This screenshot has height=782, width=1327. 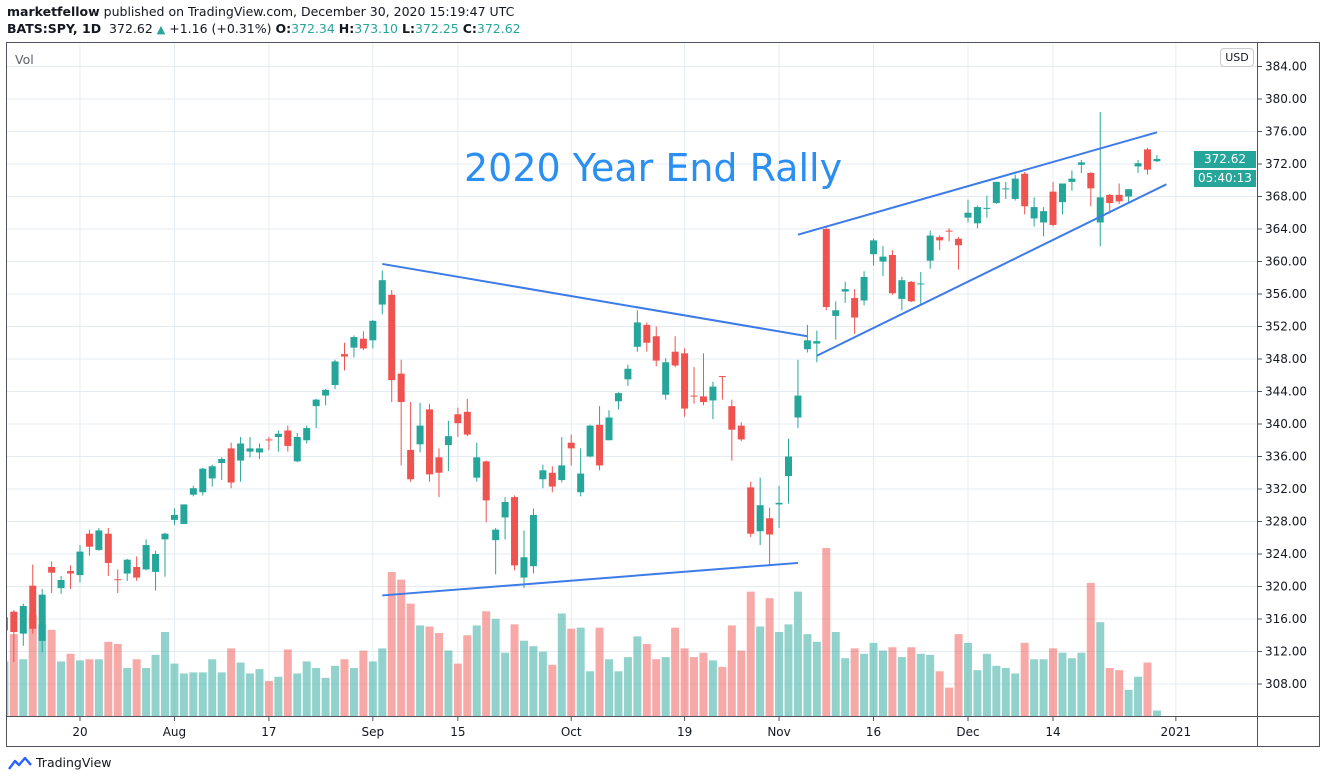 I want to click on tradingview-brand: TradingView, so click(x=74, y=762).